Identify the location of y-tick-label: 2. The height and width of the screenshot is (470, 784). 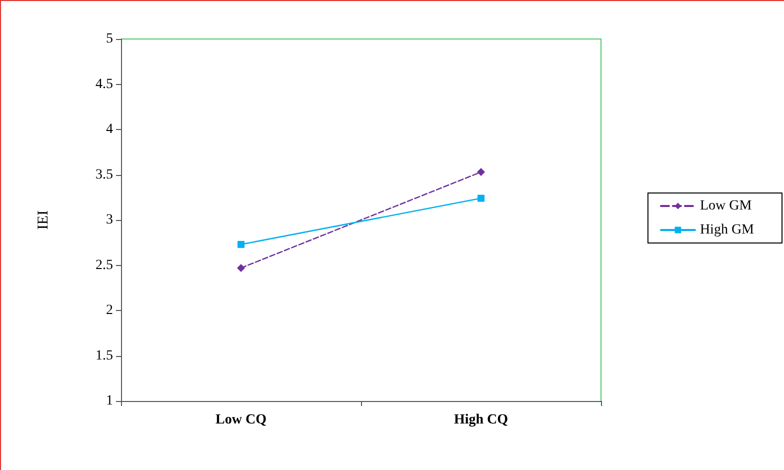
(109, 310).